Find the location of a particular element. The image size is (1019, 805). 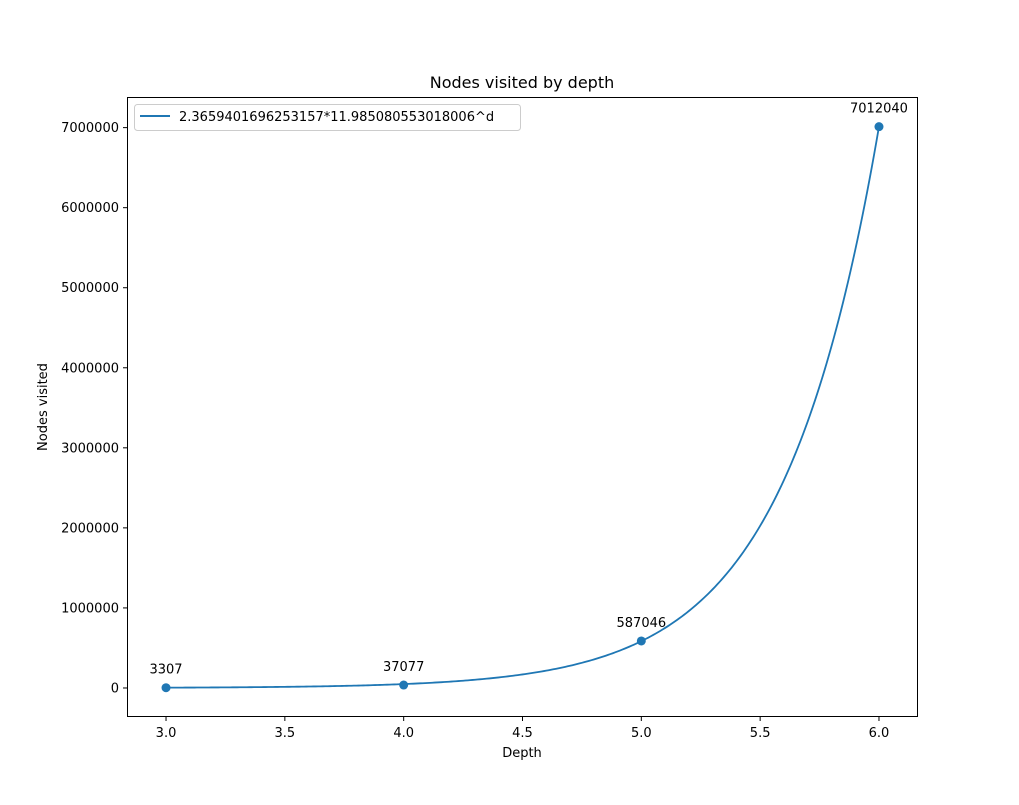

data-point-label: 37077 is located at coordinates (403, 667).